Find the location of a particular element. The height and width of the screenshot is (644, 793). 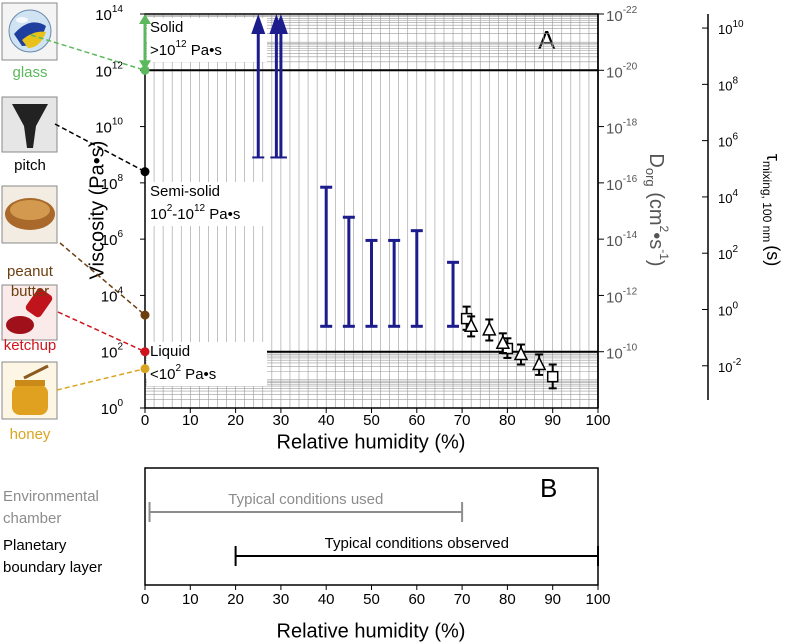

y2-tick-label: 10⁻²² is located at coordinates (622, 15).